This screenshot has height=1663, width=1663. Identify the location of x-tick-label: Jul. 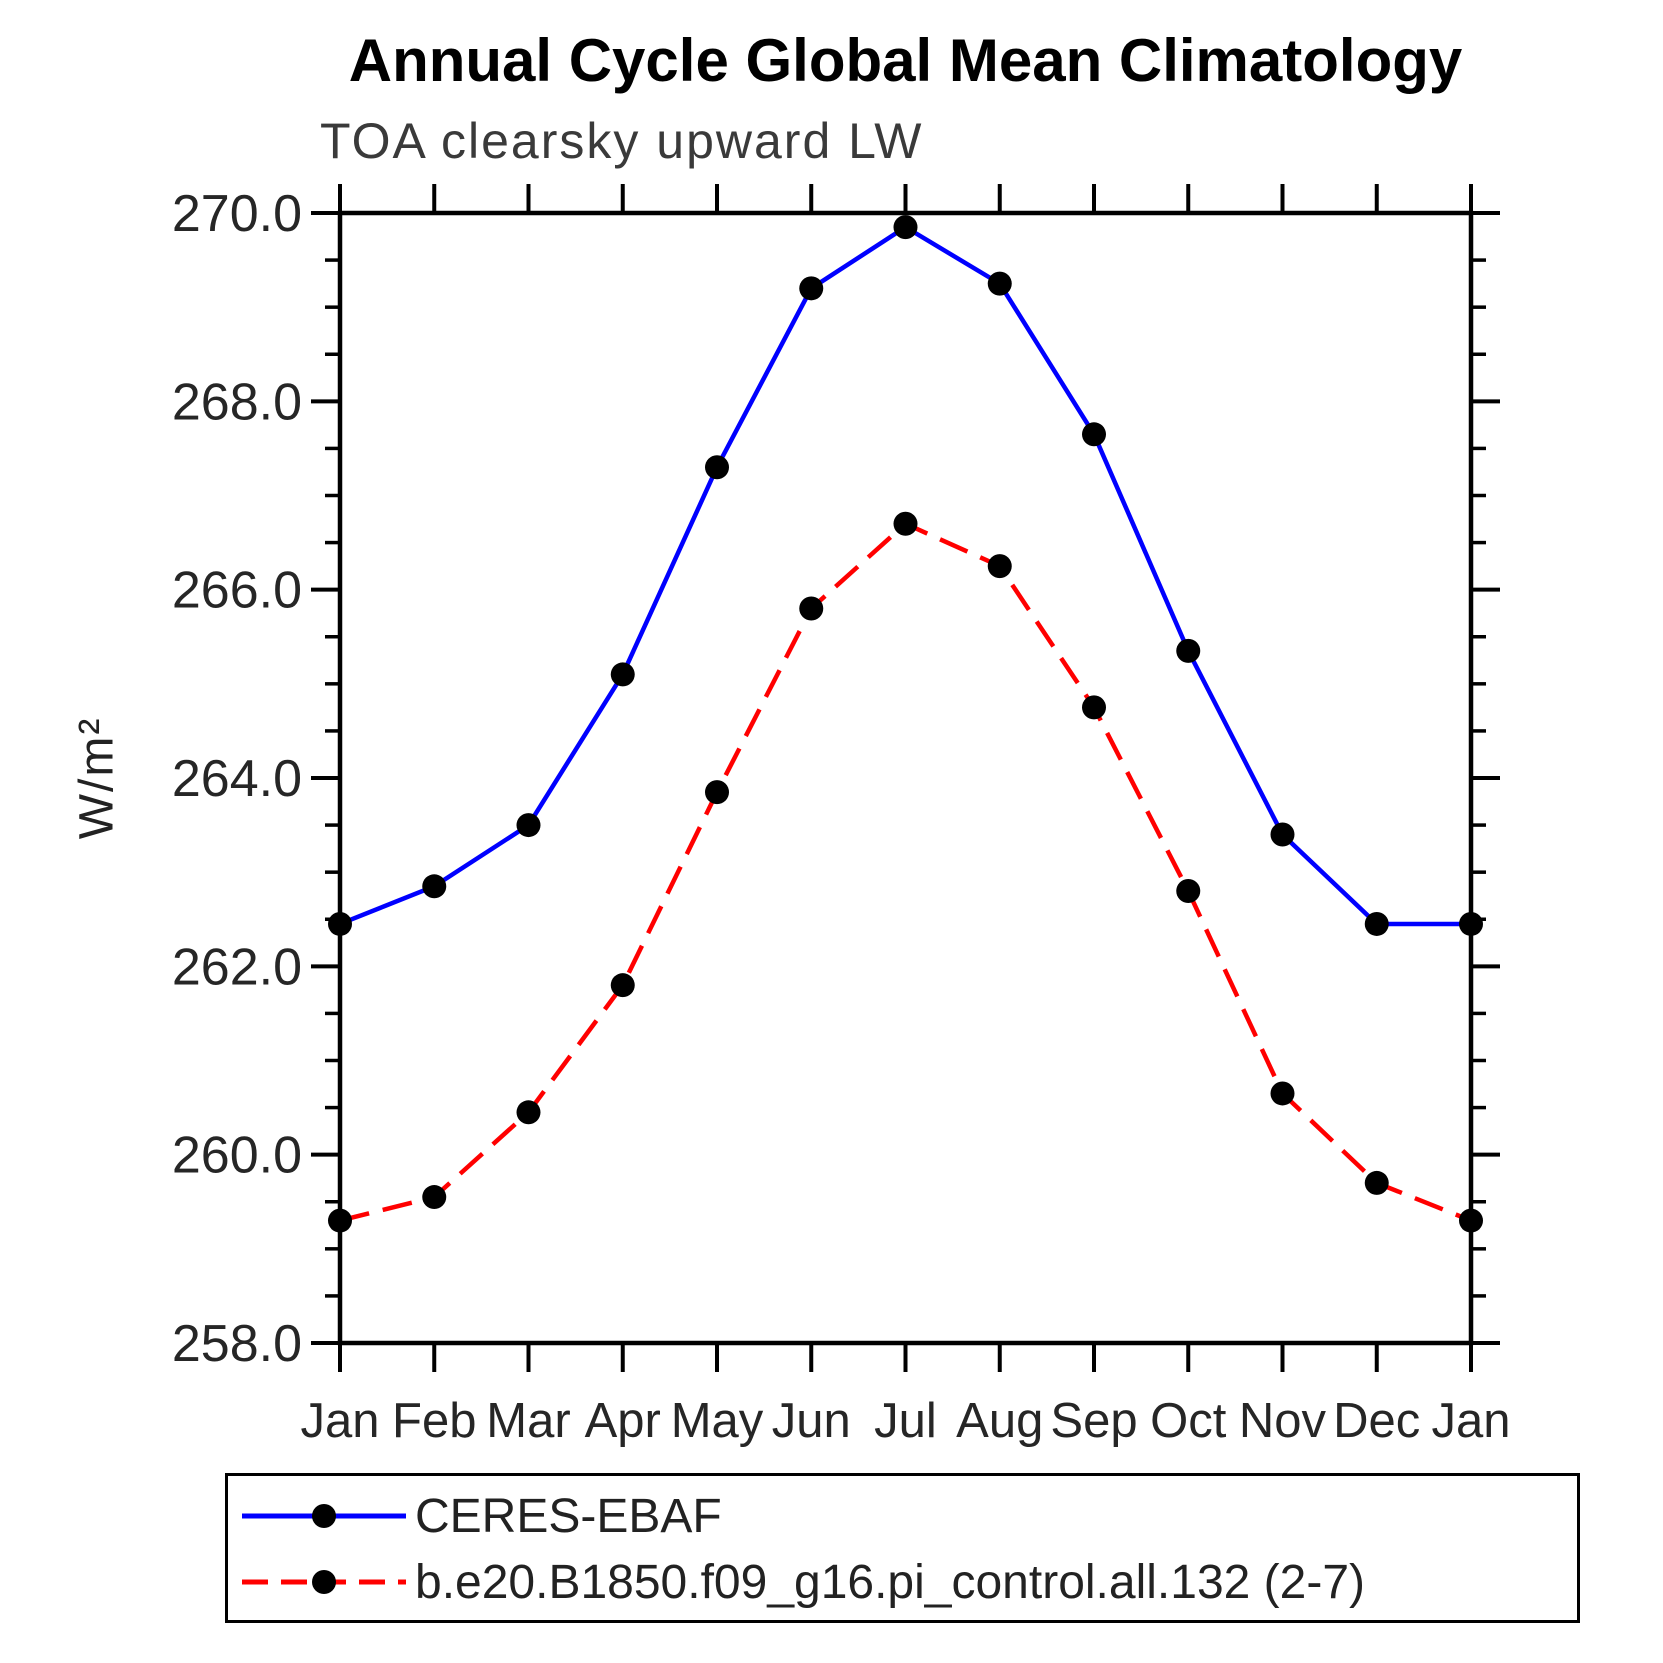
(905, 1421).